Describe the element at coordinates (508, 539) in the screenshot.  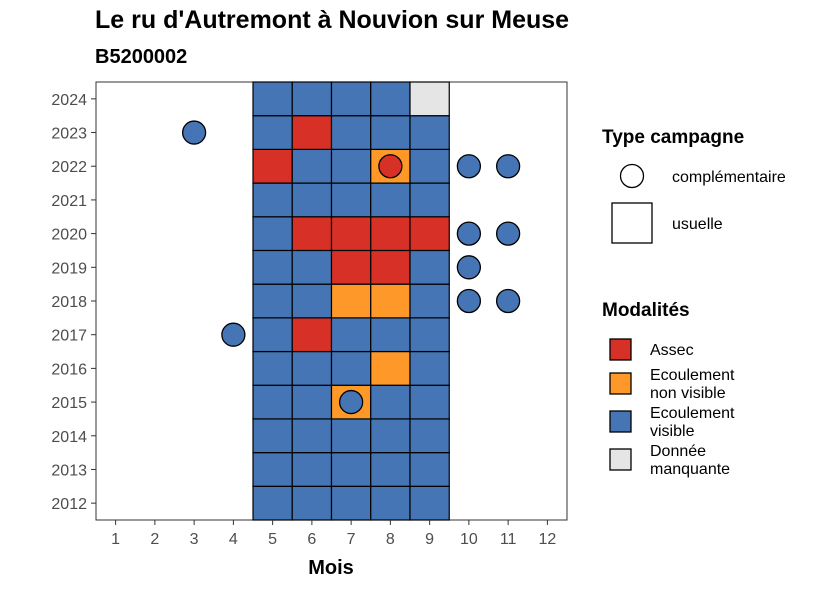
I see `x-tick-label: 11` at that location.